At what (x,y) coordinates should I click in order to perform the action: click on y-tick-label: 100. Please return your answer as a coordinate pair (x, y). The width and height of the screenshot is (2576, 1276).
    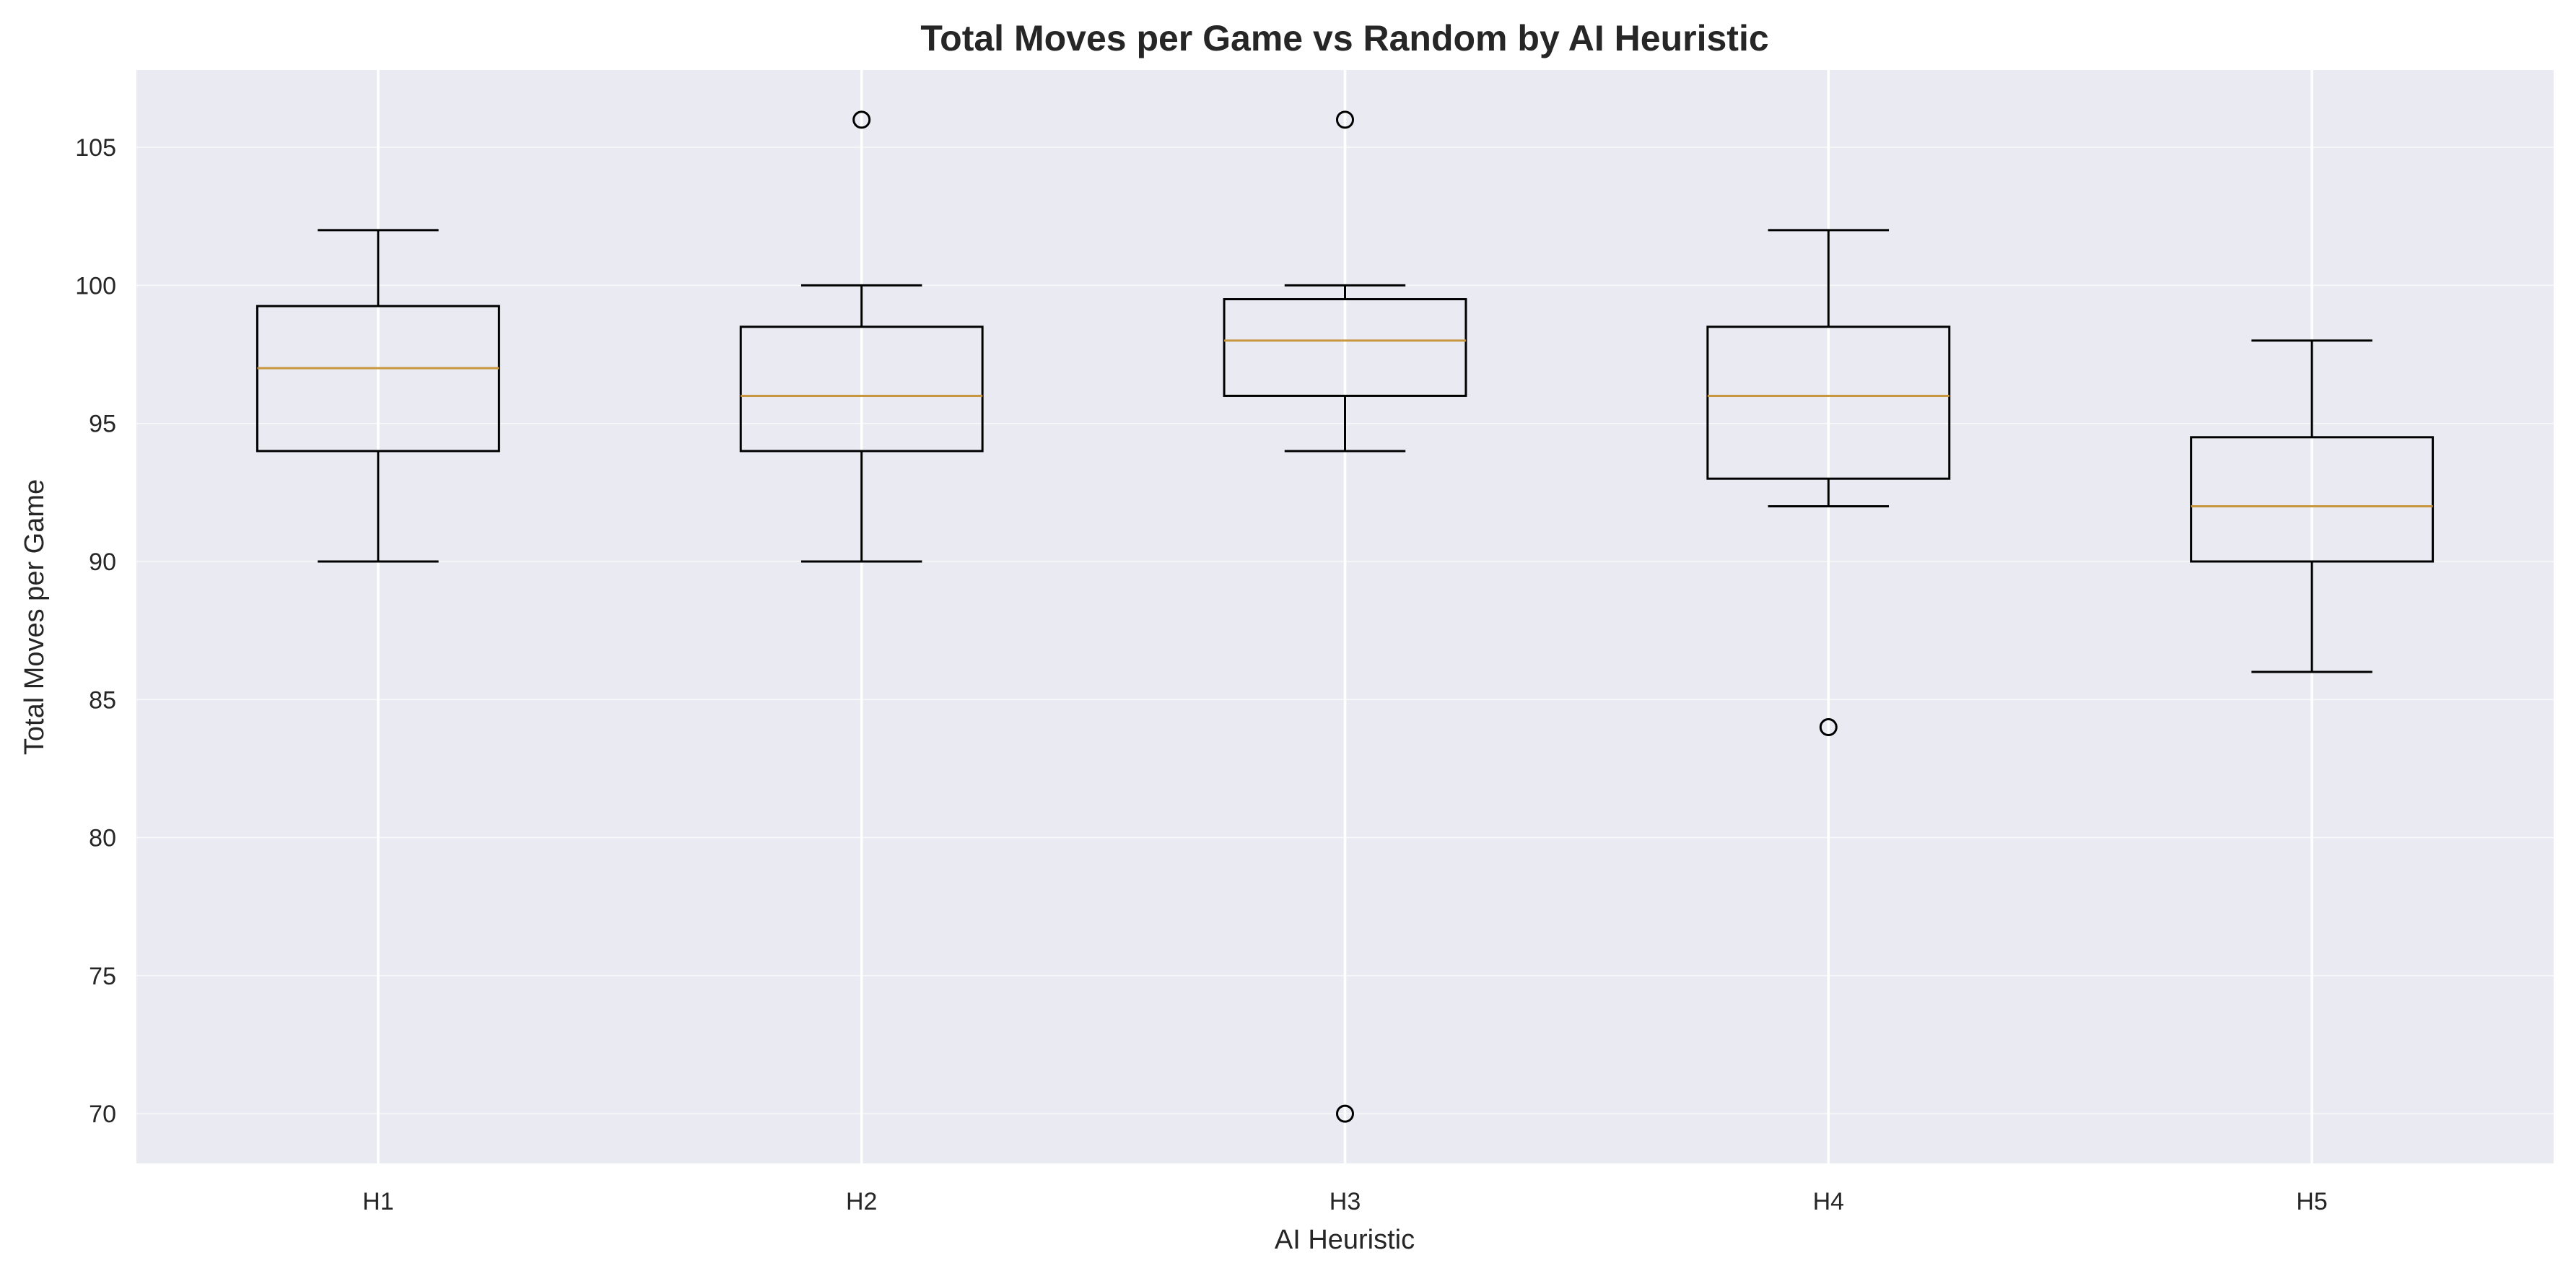
    Looking at the image, I should click on (95, 286).